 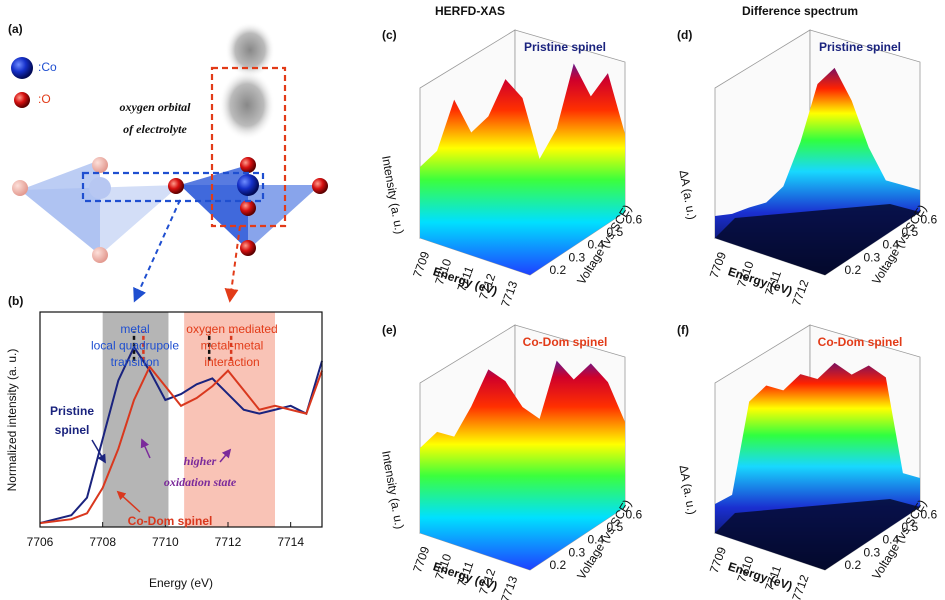 What do you see at coordinates (22, 68) in the screenshot?
I see `co-atom-legend` at bounding box center [22, 68].